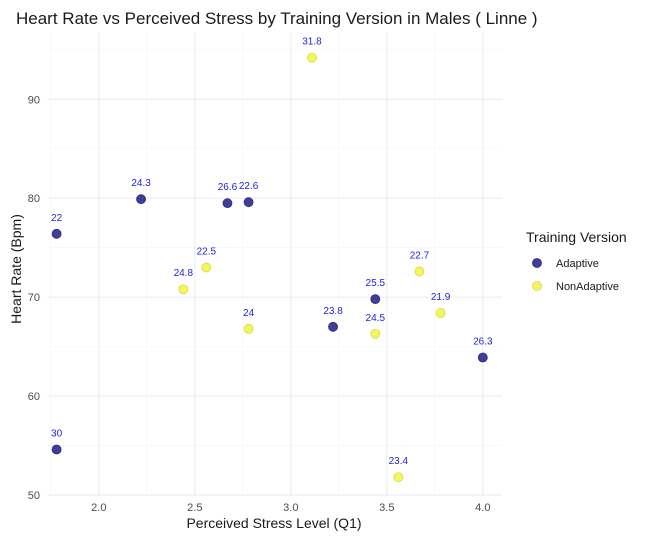 This screenshot has width=645, height=538. What do you see at coordinates (376, 318) in the screenshot?
I see `data-label: 24.5` at bounding box center [376, 318].